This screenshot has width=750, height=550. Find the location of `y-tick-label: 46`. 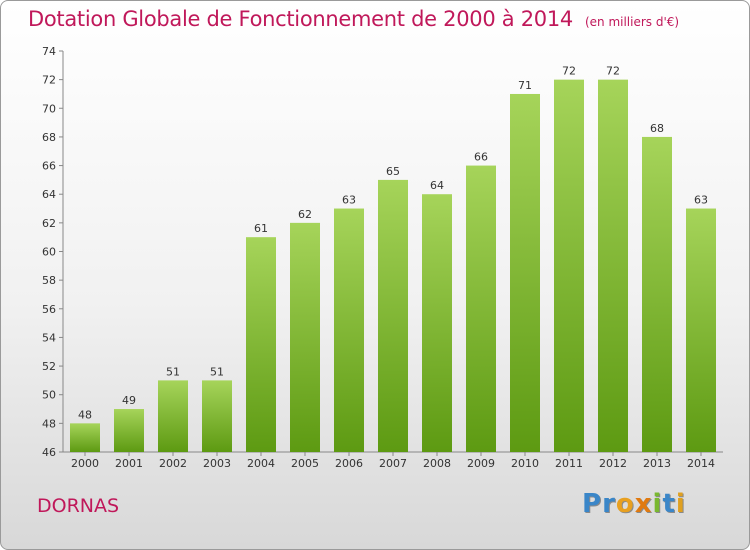

y-tick-label: 46 is located at coordinates (49, 452).